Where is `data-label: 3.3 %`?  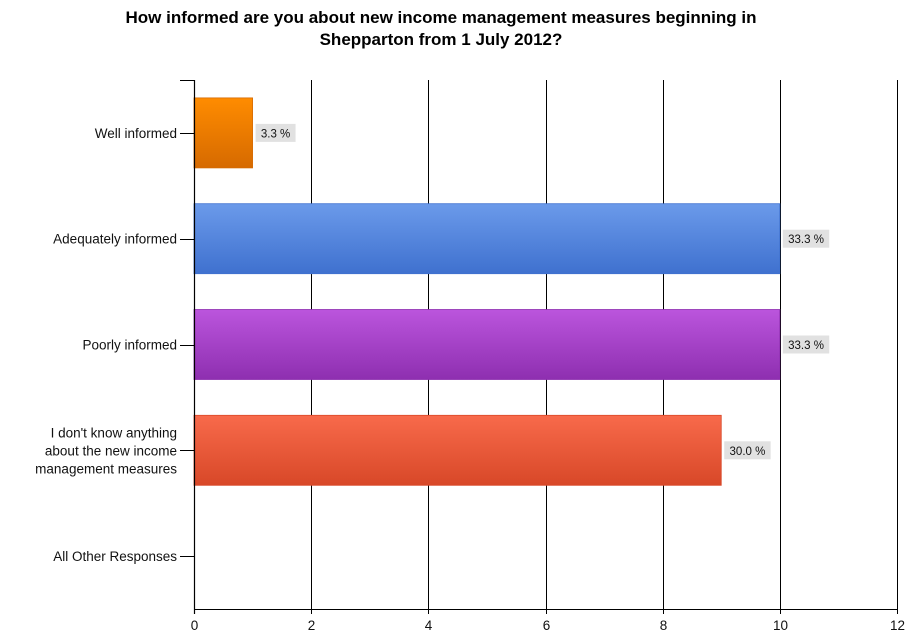
data-label: 3.3 % is located at coordinates (275, 134).